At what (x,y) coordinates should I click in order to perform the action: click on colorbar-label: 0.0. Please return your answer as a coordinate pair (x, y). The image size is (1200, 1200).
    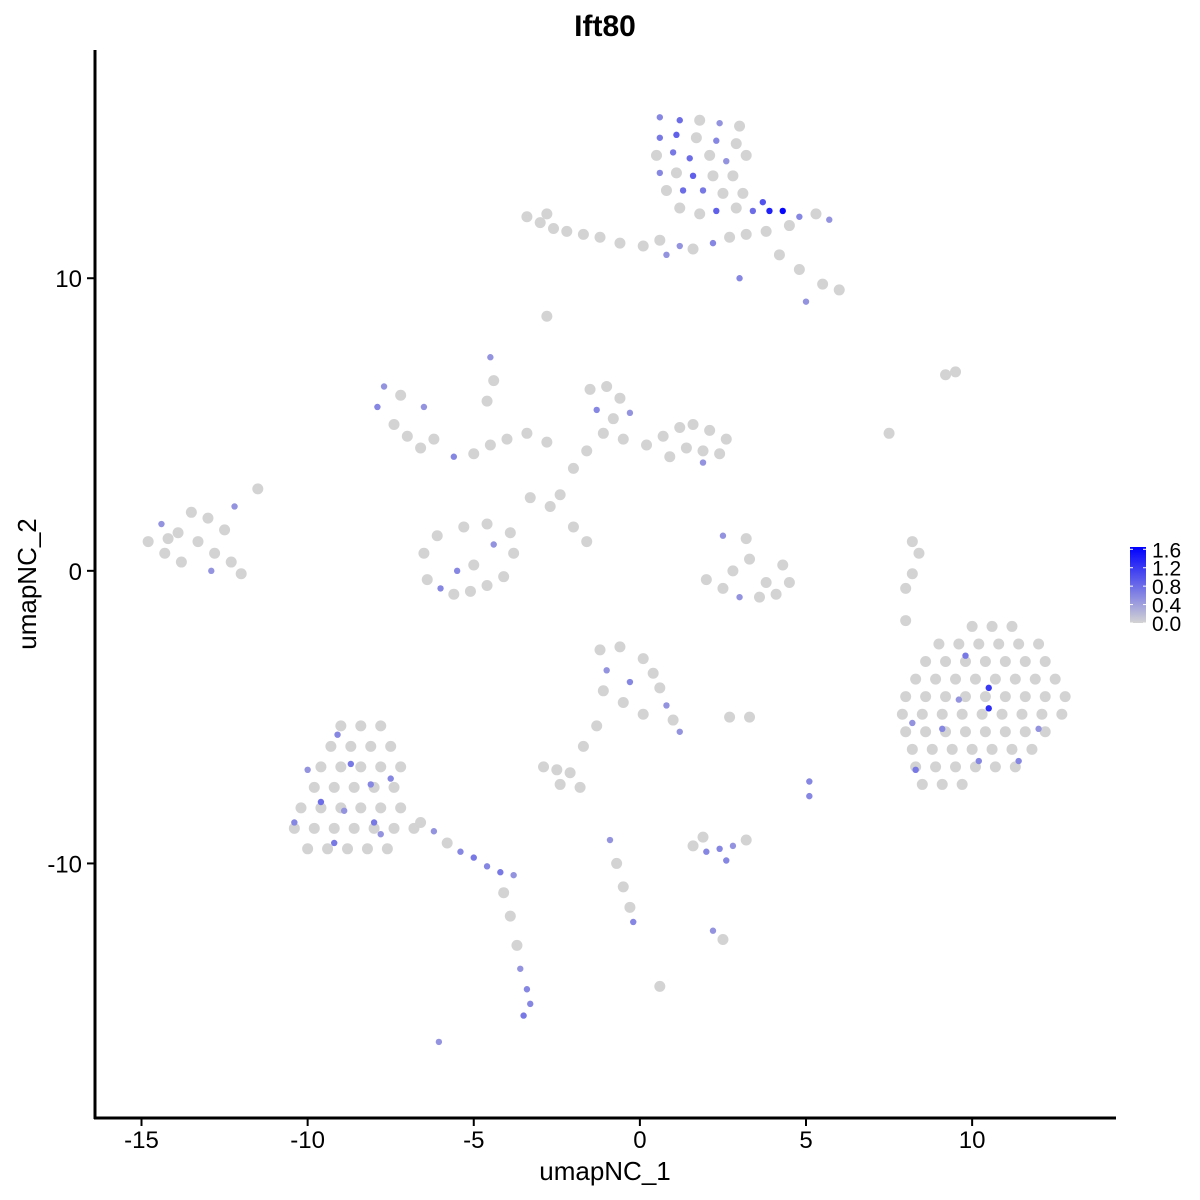
    Looking at the image, I should click on (1166, 624).